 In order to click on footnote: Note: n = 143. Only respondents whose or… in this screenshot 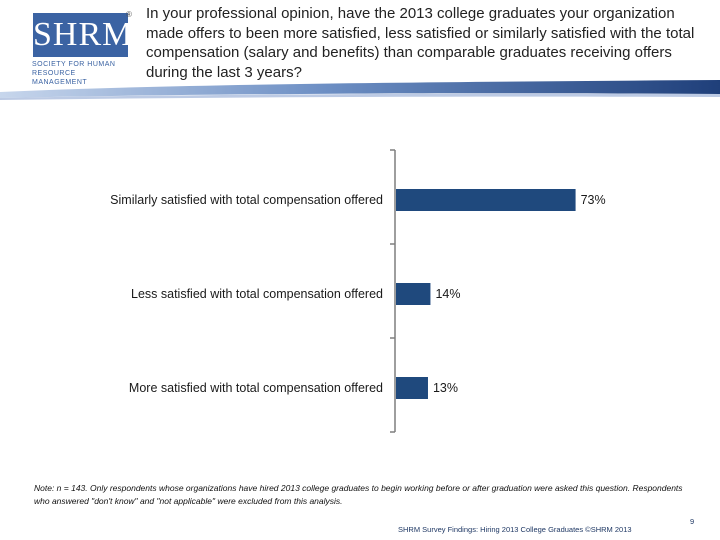, I will do `click(358, 494)`.